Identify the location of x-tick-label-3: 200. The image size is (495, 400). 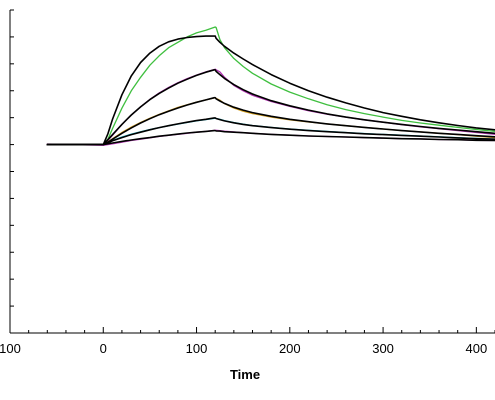
(290, 348).